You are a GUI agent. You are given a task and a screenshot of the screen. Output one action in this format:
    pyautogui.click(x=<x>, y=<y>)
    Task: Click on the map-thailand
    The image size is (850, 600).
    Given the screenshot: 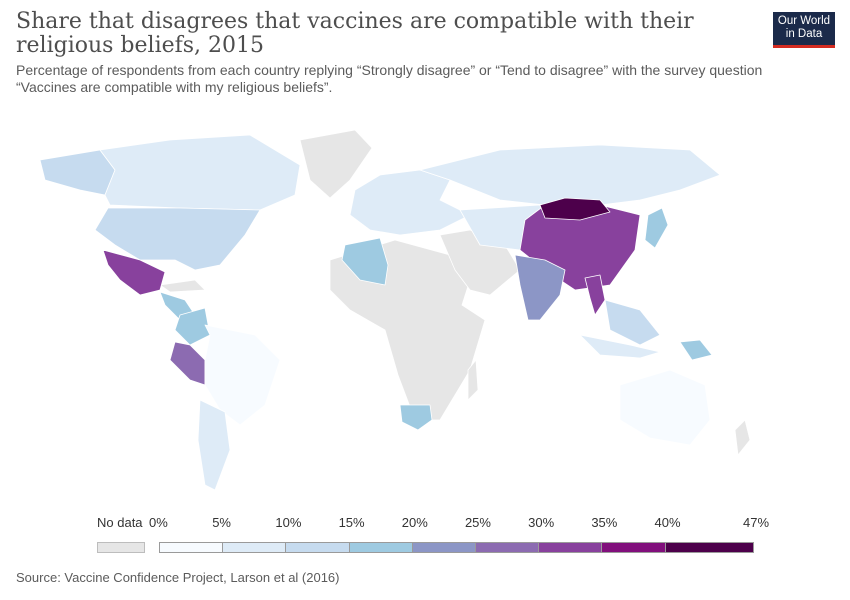 What is the action you would take?
    pyautogui.click(x=595, y=295)
    